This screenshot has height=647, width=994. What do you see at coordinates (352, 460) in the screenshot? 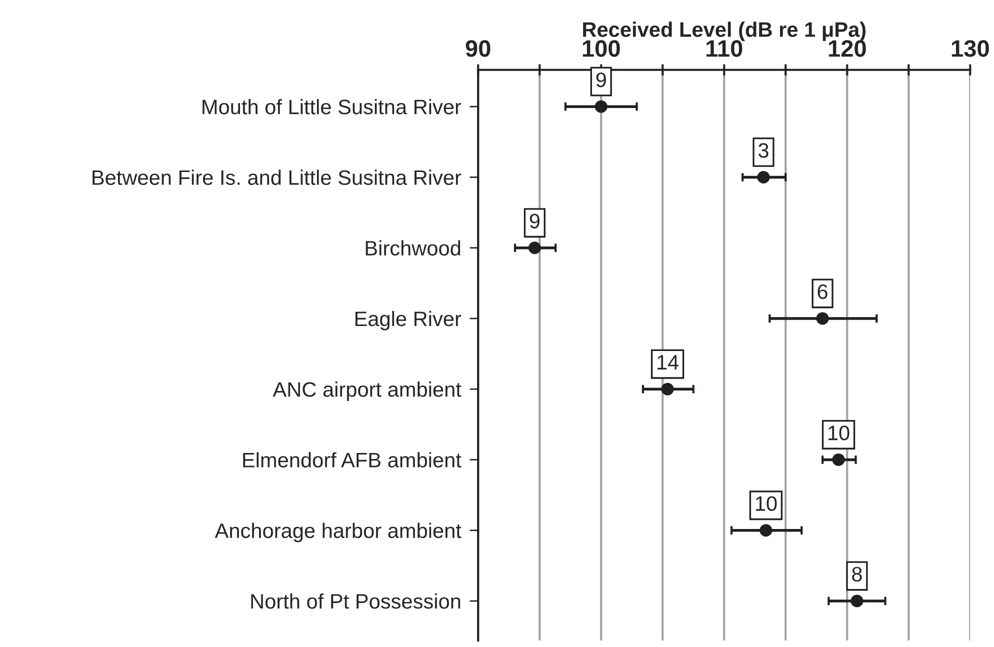
I see `y-tick-label: Elmendorf AFB ambient` at bounding box center [352, 460].